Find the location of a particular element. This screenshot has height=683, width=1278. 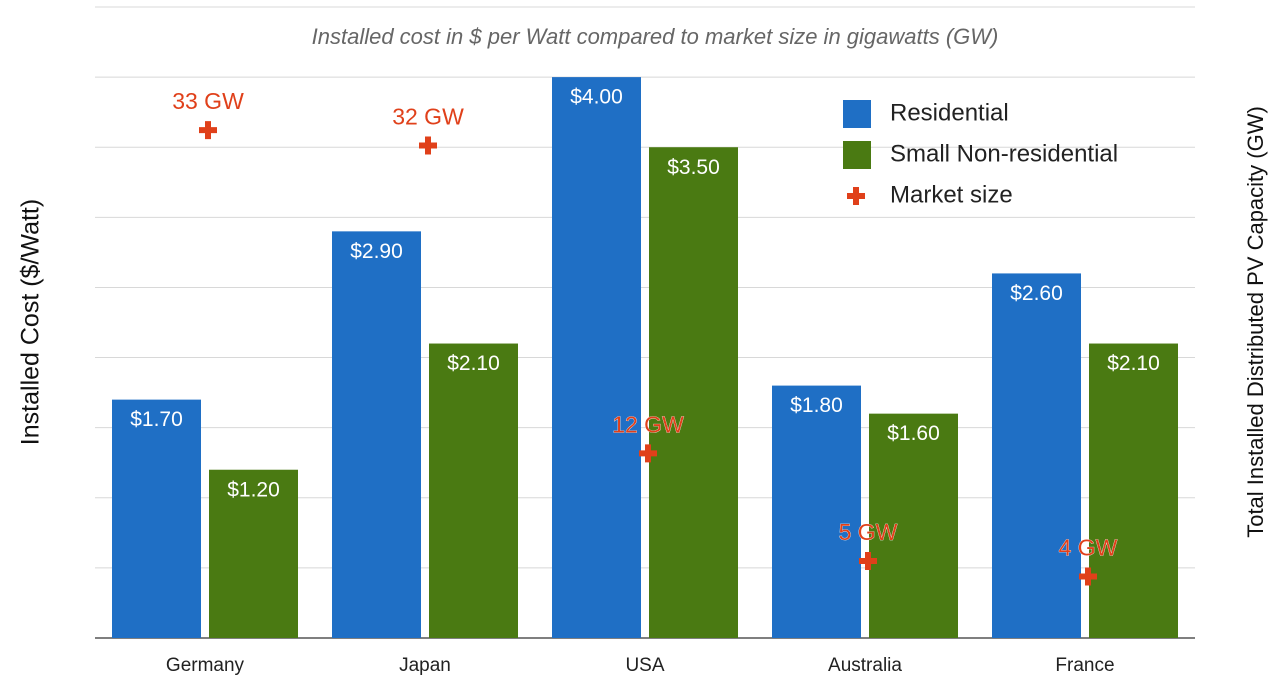

x-tick-label: Germany is located at coordinates (205, 665).